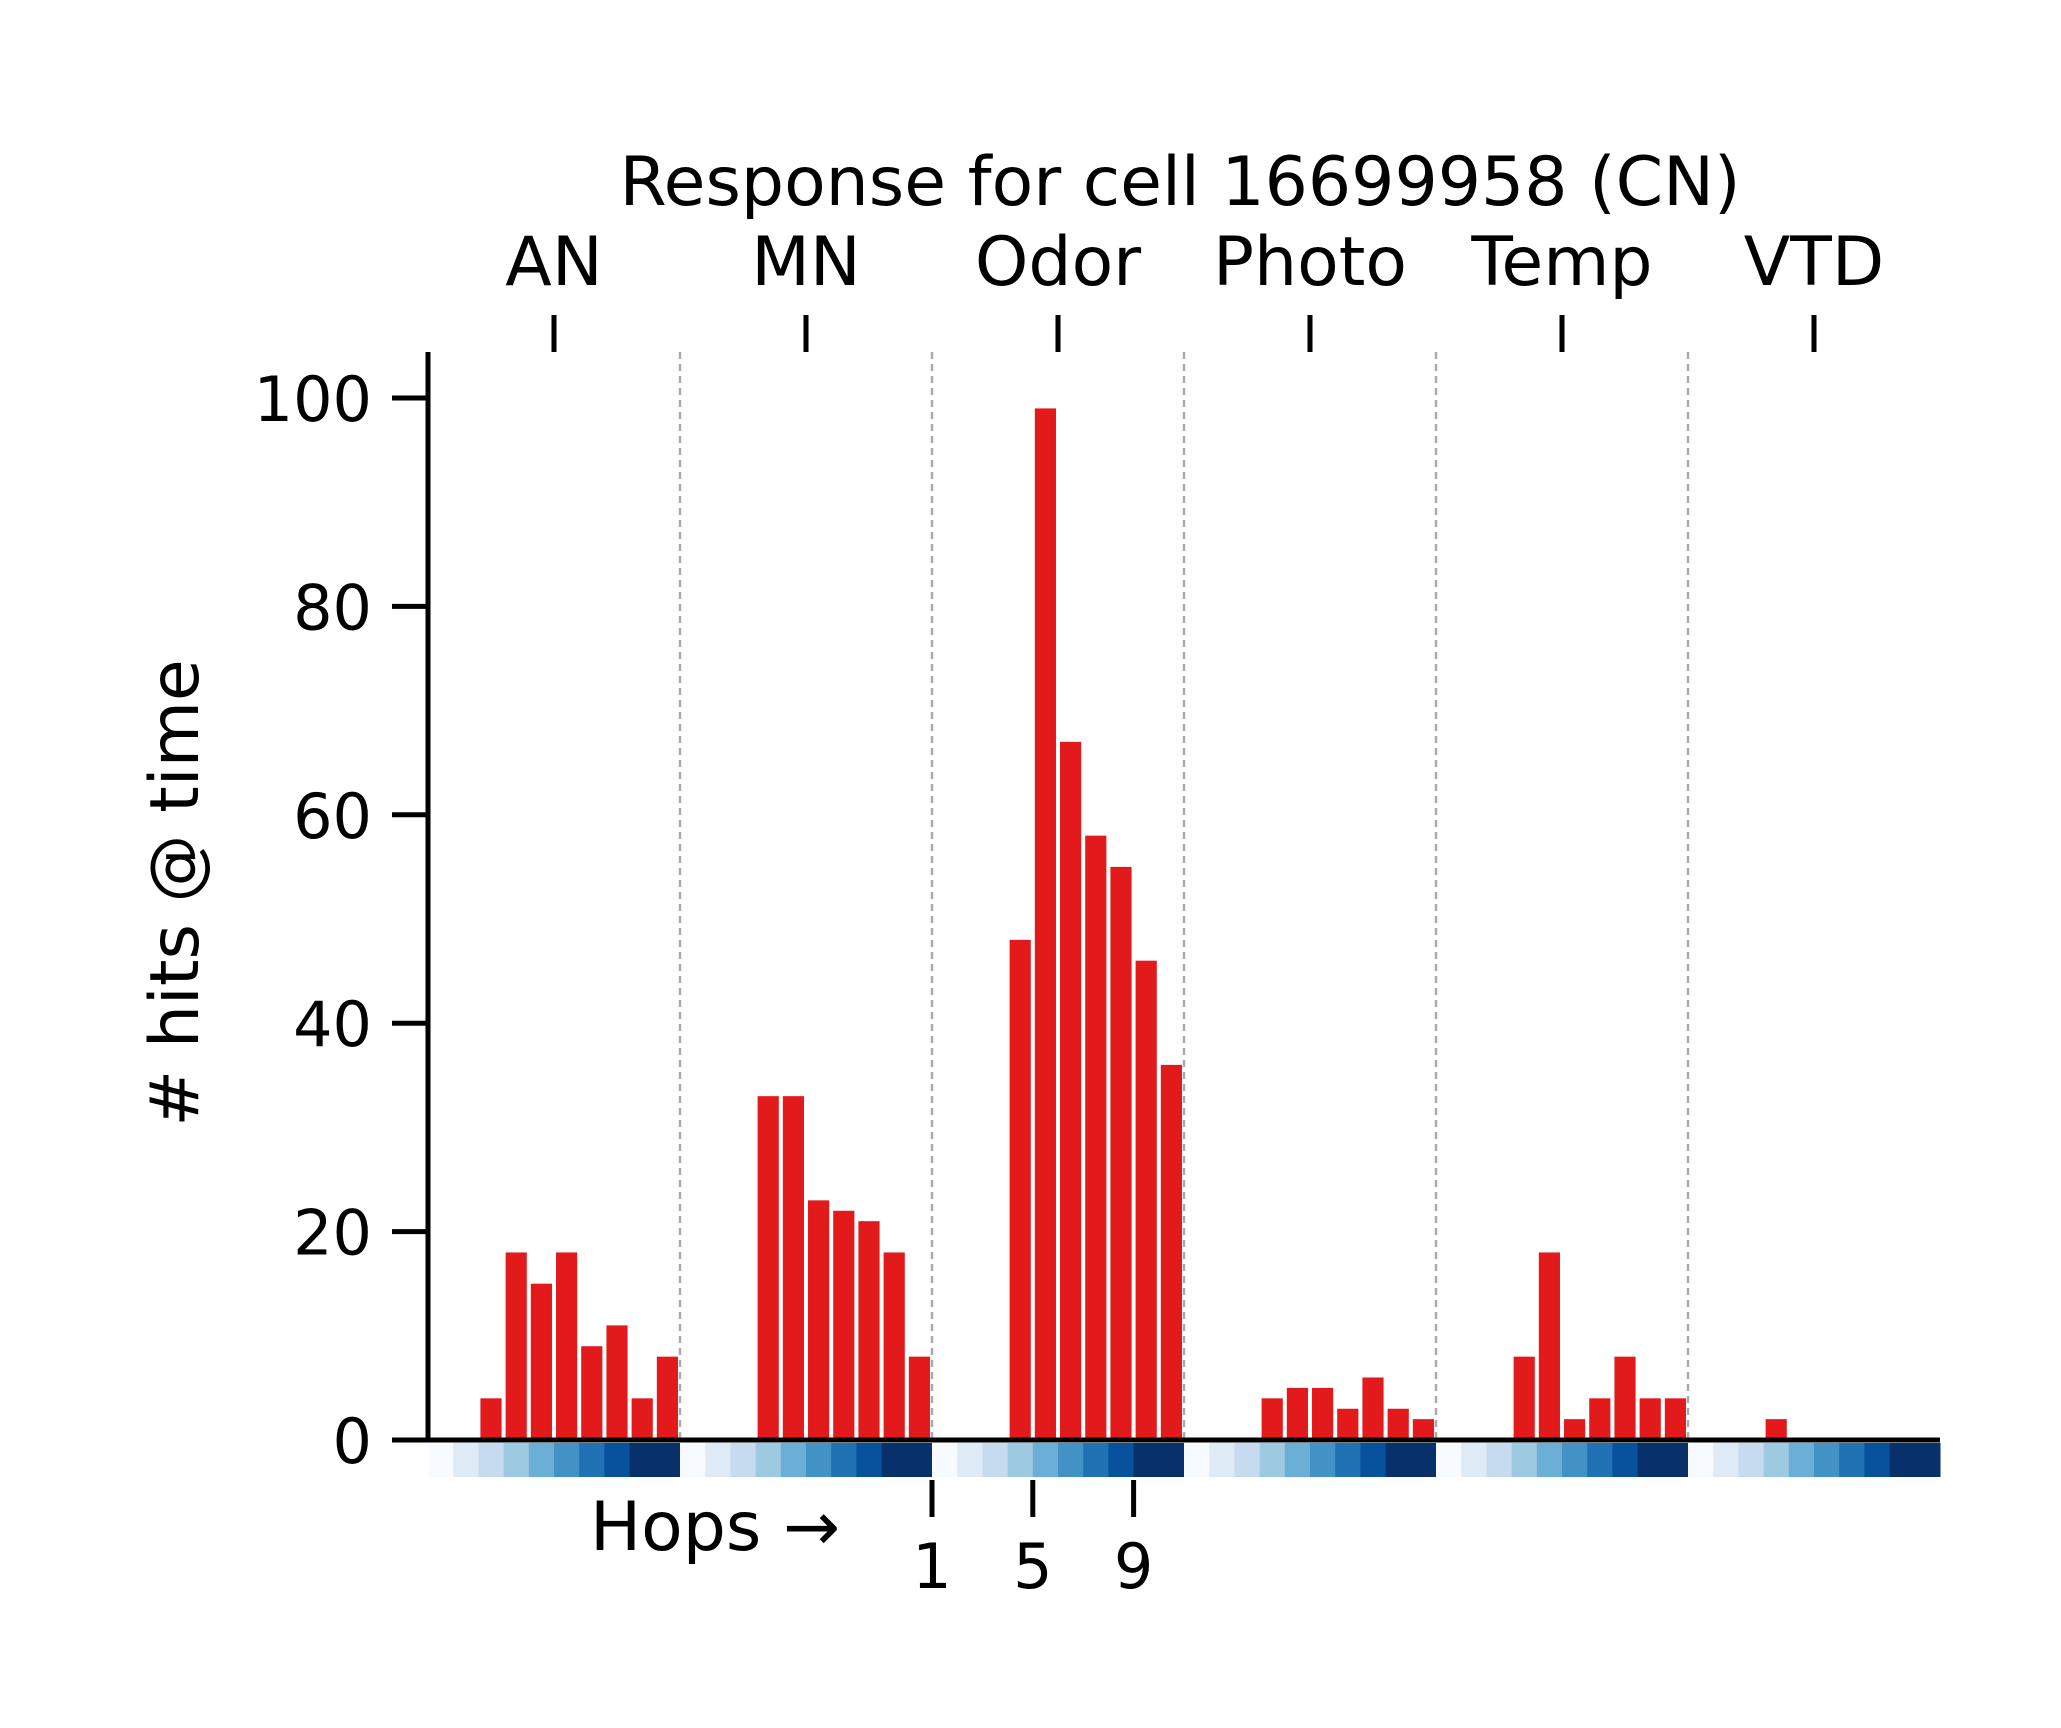 This screenshot has width=2061, height=1728. What do you see at coordinates (806, 262) in the screenshot?
I see `group-label-mn: MN` at bounding box center [806, 262].